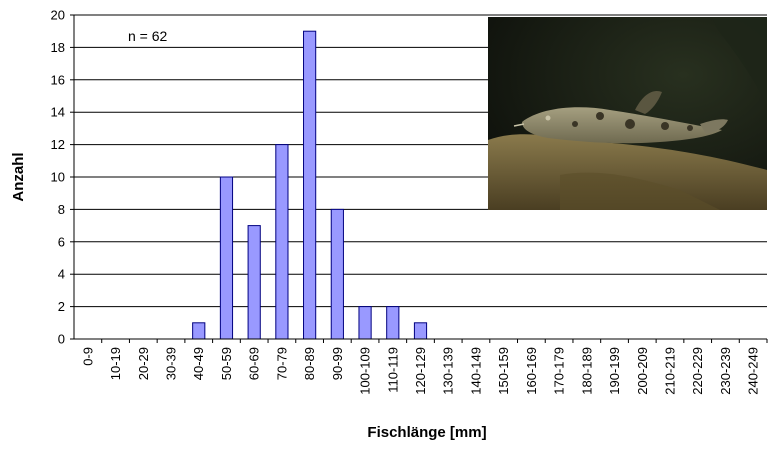  I want to click on x-tick-label: 140-149, so click(475, 371).